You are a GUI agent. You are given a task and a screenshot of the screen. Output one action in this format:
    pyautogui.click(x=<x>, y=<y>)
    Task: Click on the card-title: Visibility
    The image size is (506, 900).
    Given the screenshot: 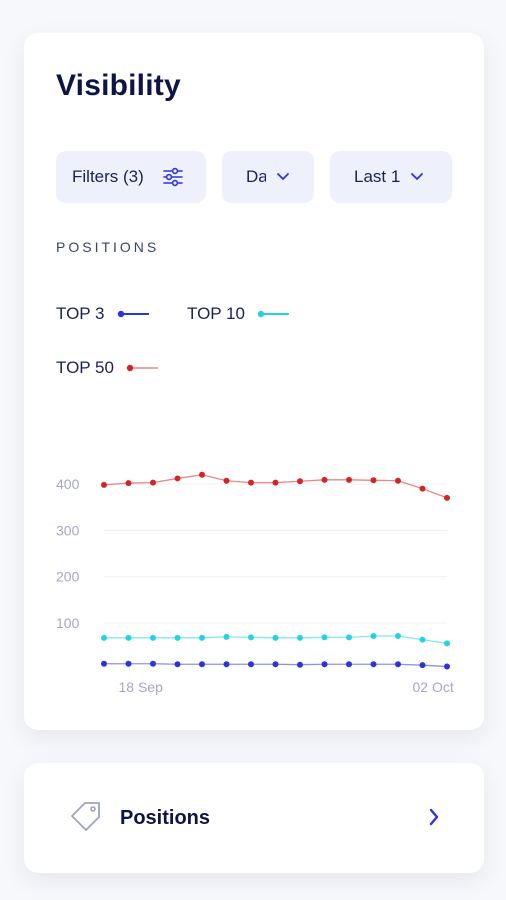 What is the action you would take?
    pyautogui.click(x=118, y=85)
    